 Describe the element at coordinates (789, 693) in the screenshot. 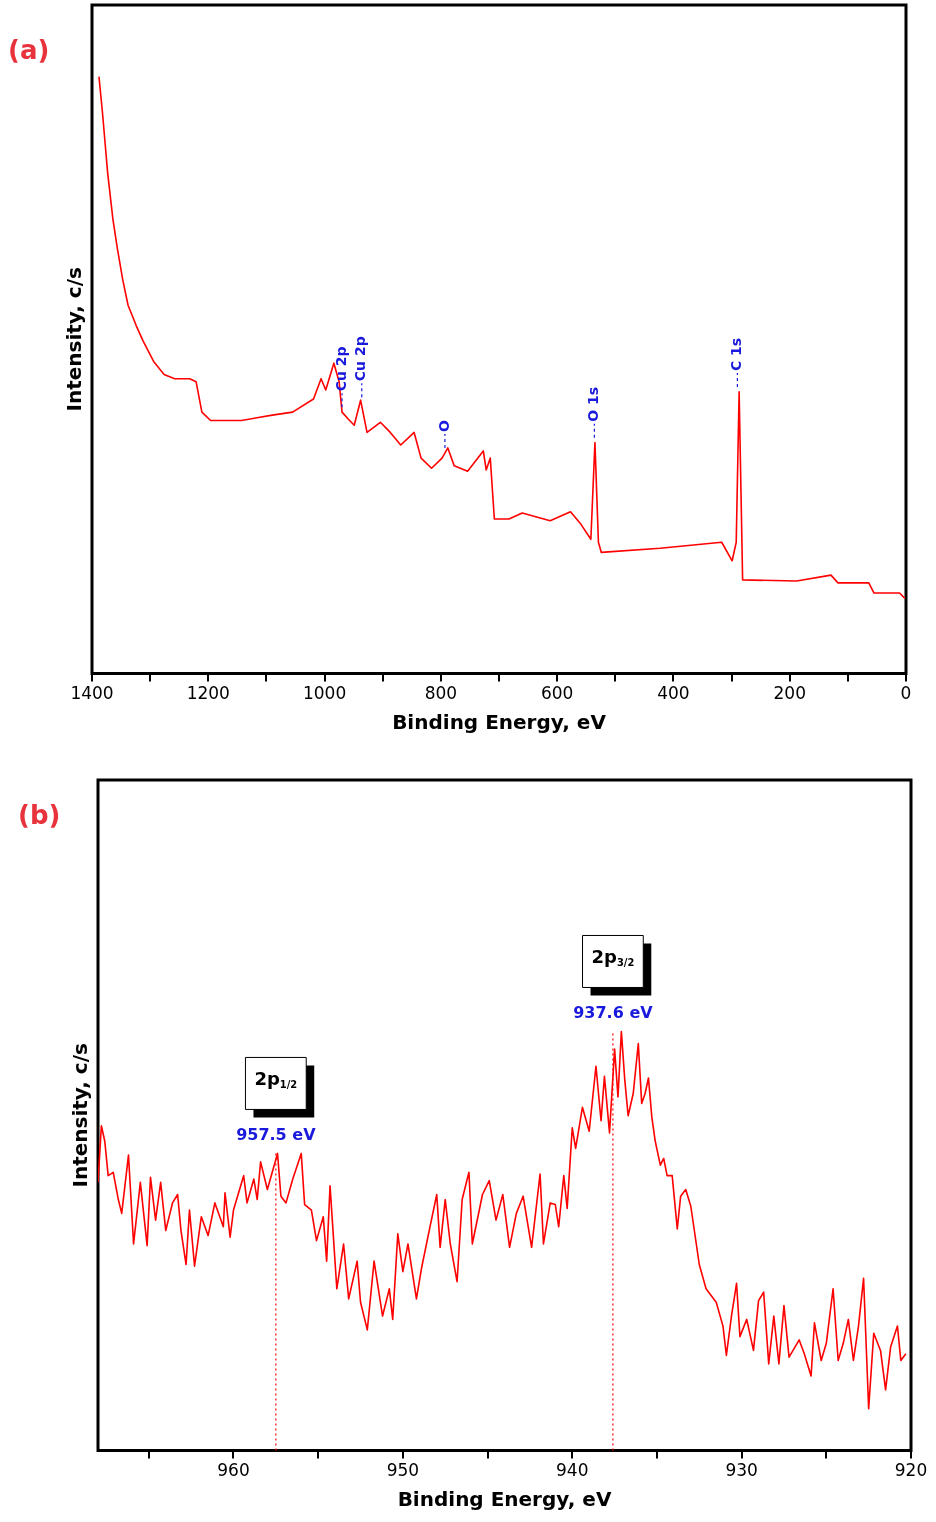

I see `x-tick-label: 200` at that location.